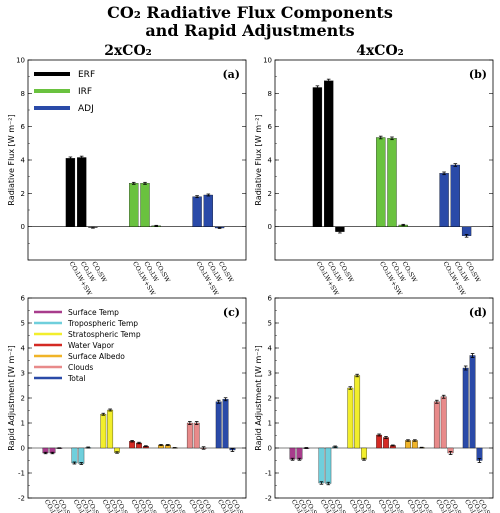  Describe the element at coordinates (86, 75) in the screenshot. I see `legend-label-erf: ERF` at that location.